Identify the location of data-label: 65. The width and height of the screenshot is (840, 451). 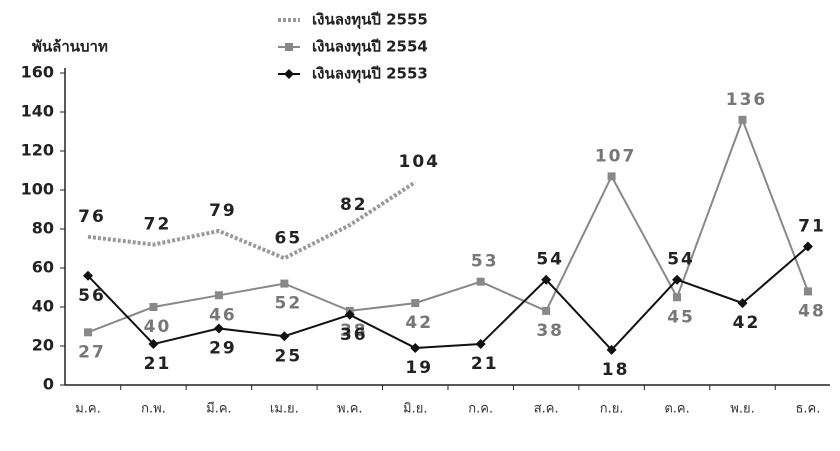
(289, 238).